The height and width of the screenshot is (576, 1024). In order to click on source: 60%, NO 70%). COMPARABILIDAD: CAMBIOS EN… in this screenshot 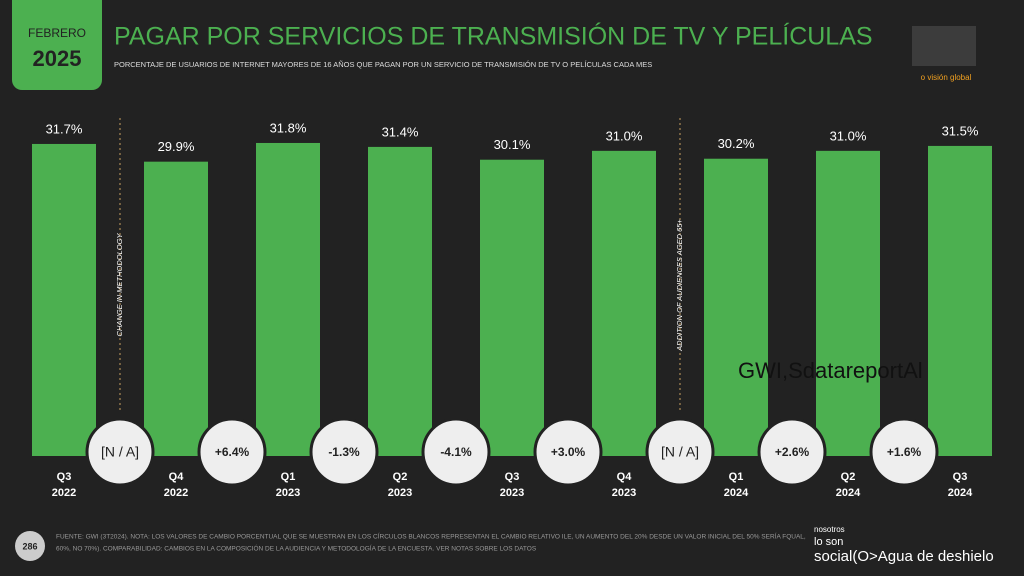, I will do `click(296, 548)`.